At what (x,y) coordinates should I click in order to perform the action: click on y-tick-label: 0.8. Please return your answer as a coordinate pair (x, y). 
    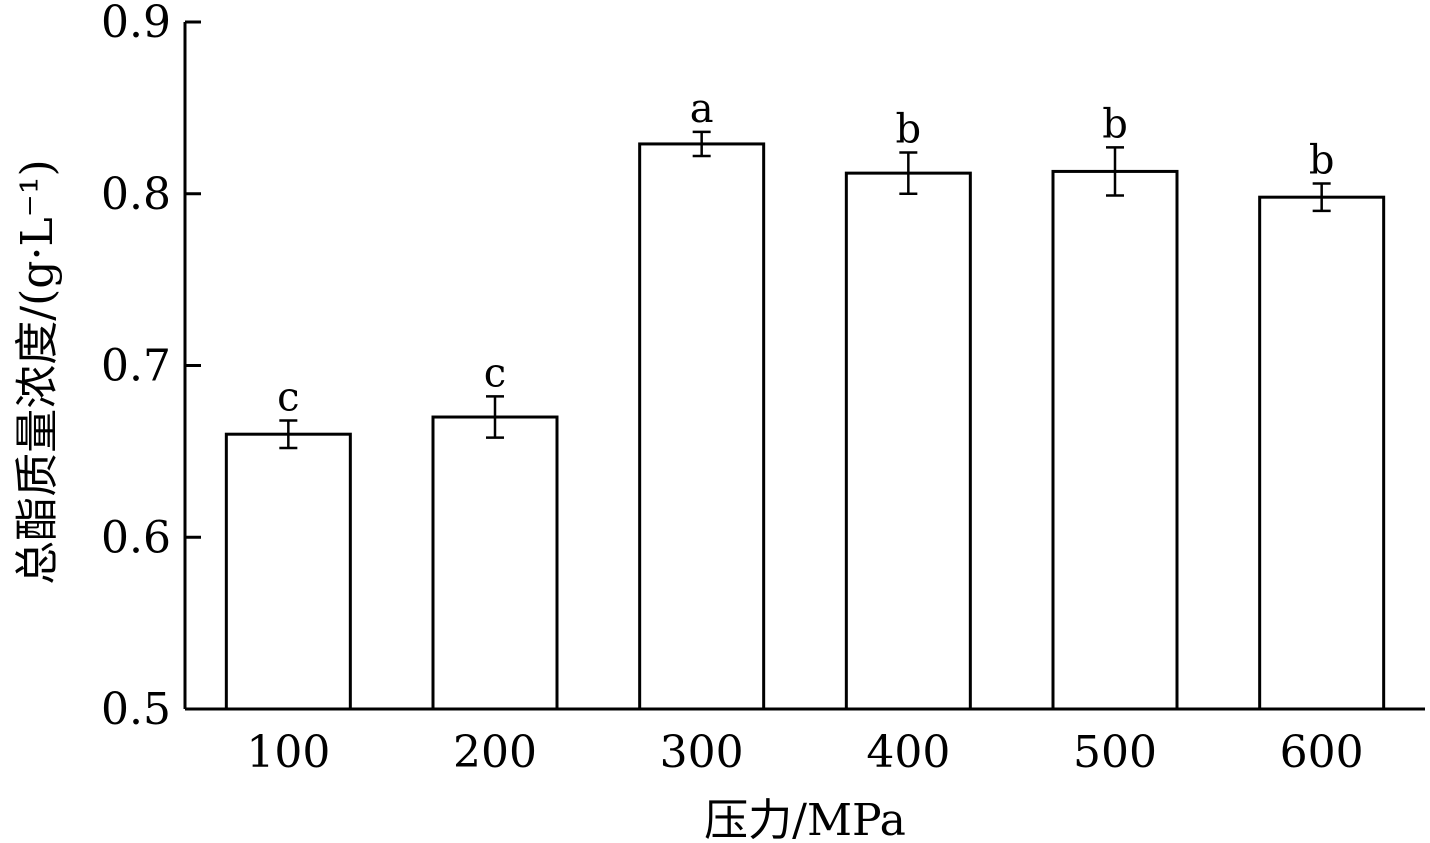
    Looking at the image, I should click on (136, 194).